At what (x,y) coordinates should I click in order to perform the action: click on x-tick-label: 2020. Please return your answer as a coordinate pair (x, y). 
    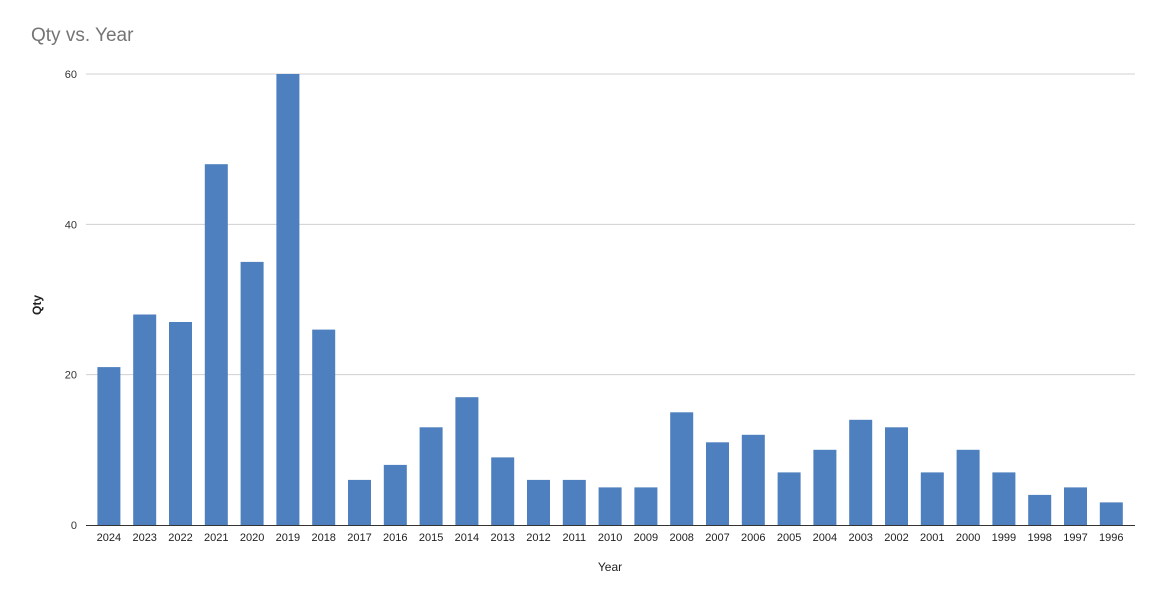
    Looking at the image, I should click on (252, 538).